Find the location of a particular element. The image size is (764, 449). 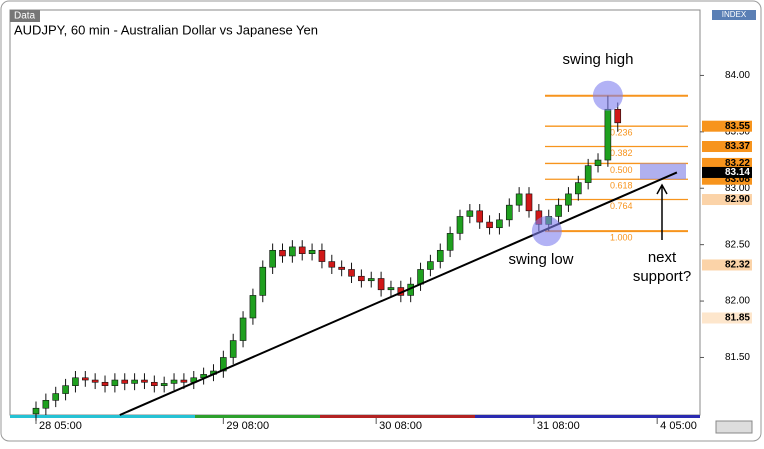

price-tag-label: 83.55 is located at coordinates (737, 126).